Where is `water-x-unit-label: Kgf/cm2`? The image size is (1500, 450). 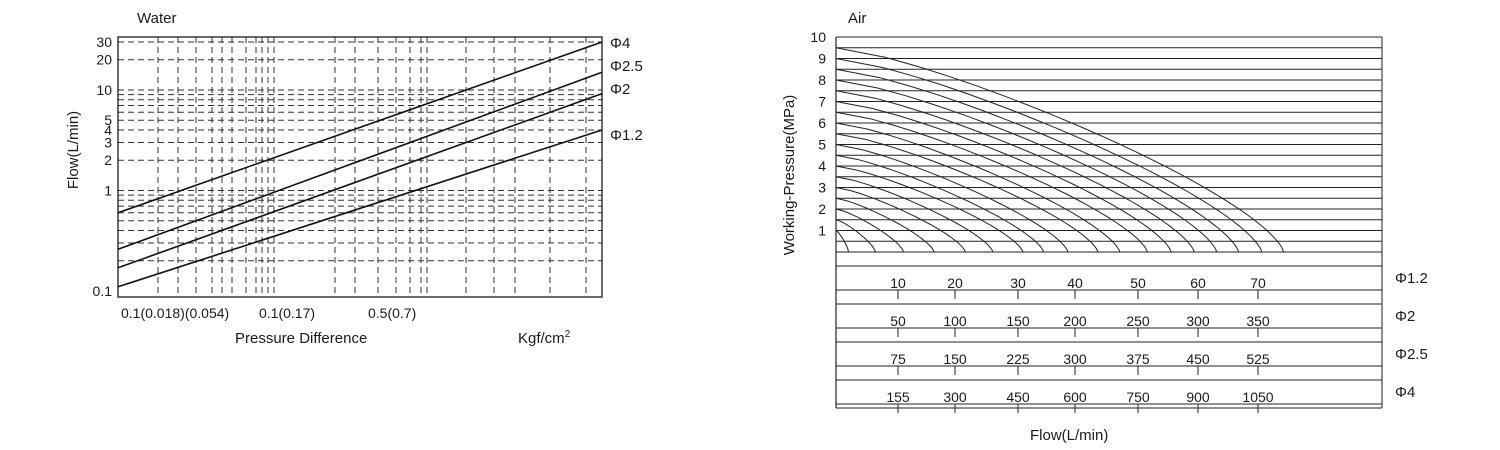 water-x-unit-label: Kgf/cm2 is located at coordinates (544, 338).